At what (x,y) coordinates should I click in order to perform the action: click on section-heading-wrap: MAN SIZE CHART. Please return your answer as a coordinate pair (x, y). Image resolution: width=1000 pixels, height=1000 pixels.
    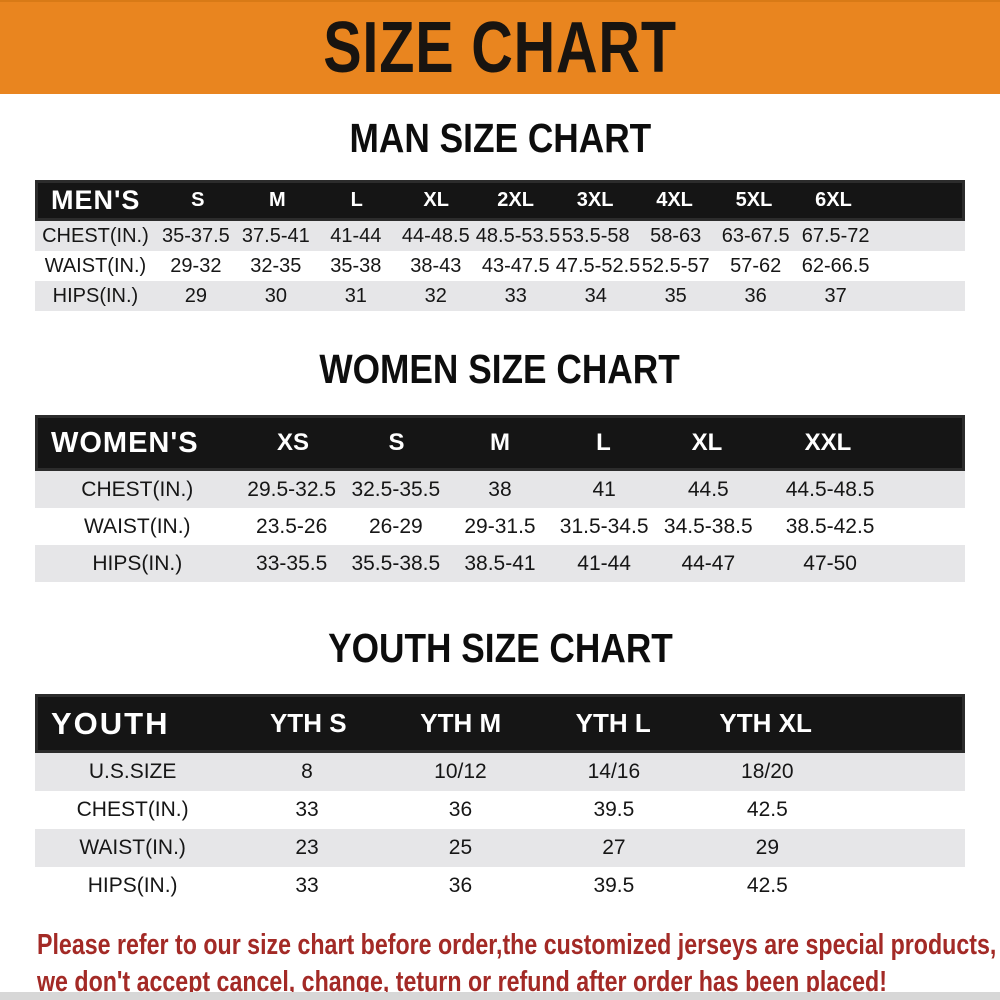
    Looking at the image, I should click on (500, 138).